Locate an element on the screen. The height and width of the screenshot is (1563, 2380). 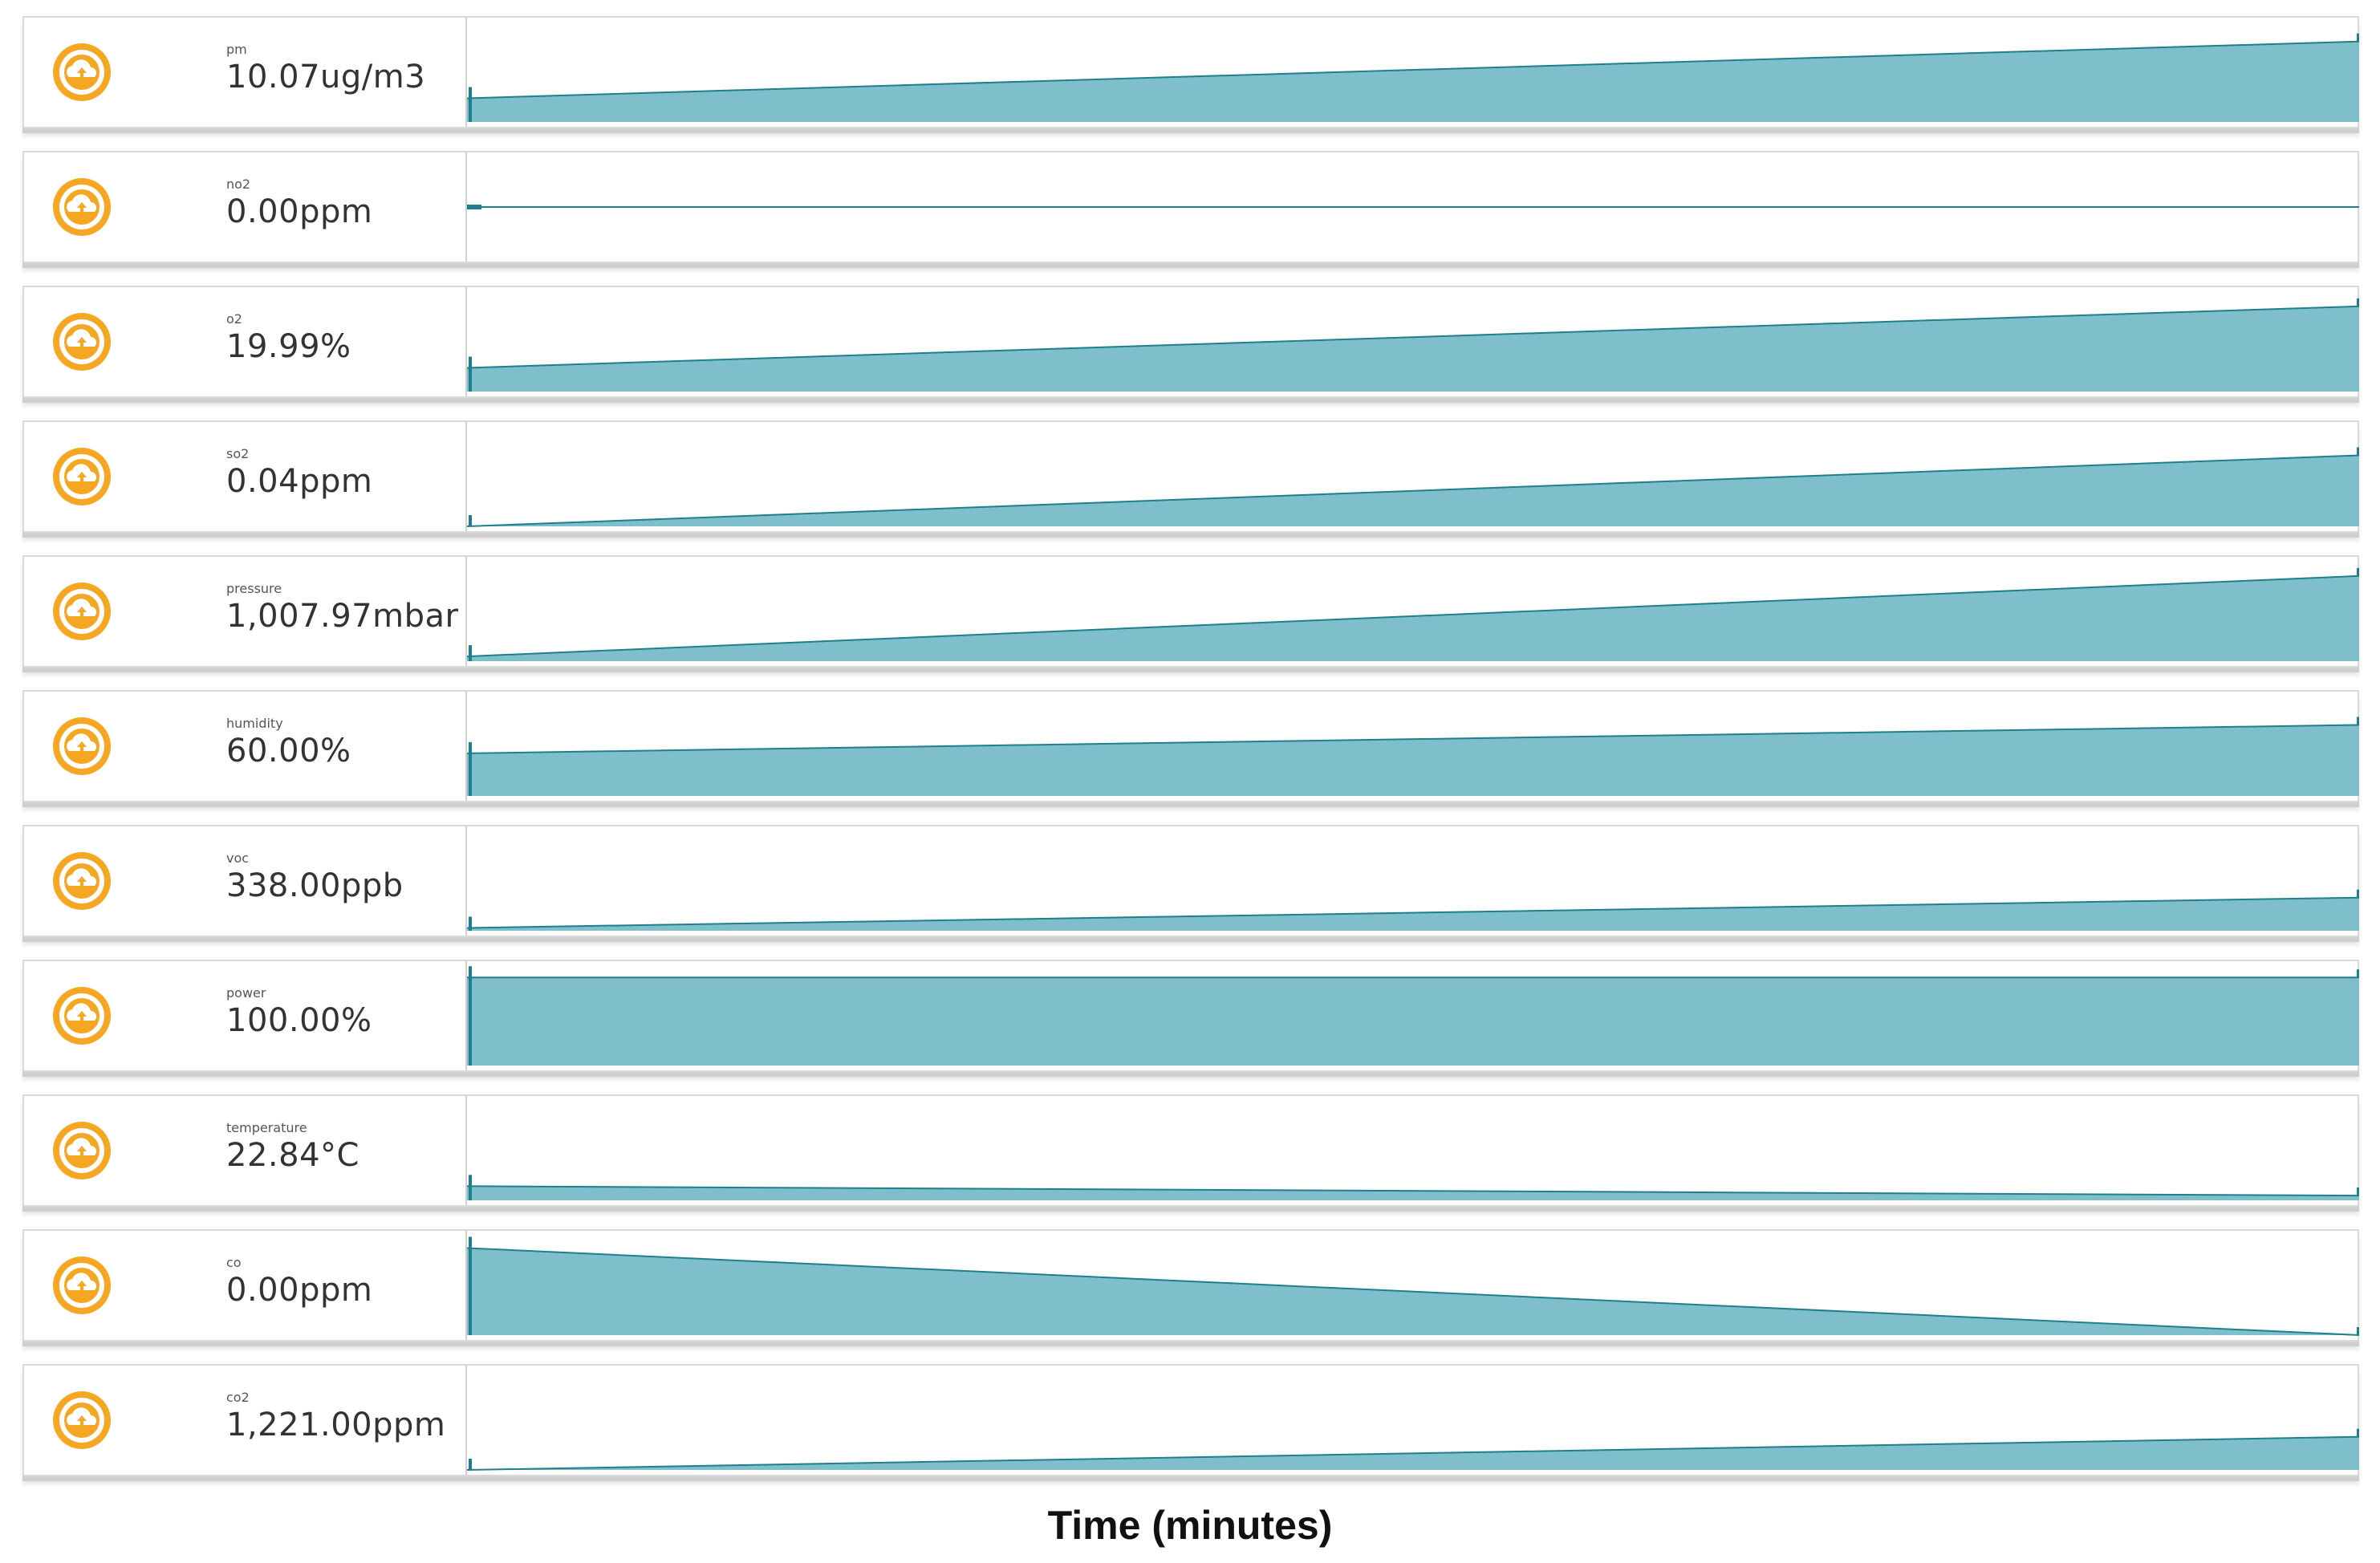
metric-value: 100.00% is located at coordinates (299, 1020).